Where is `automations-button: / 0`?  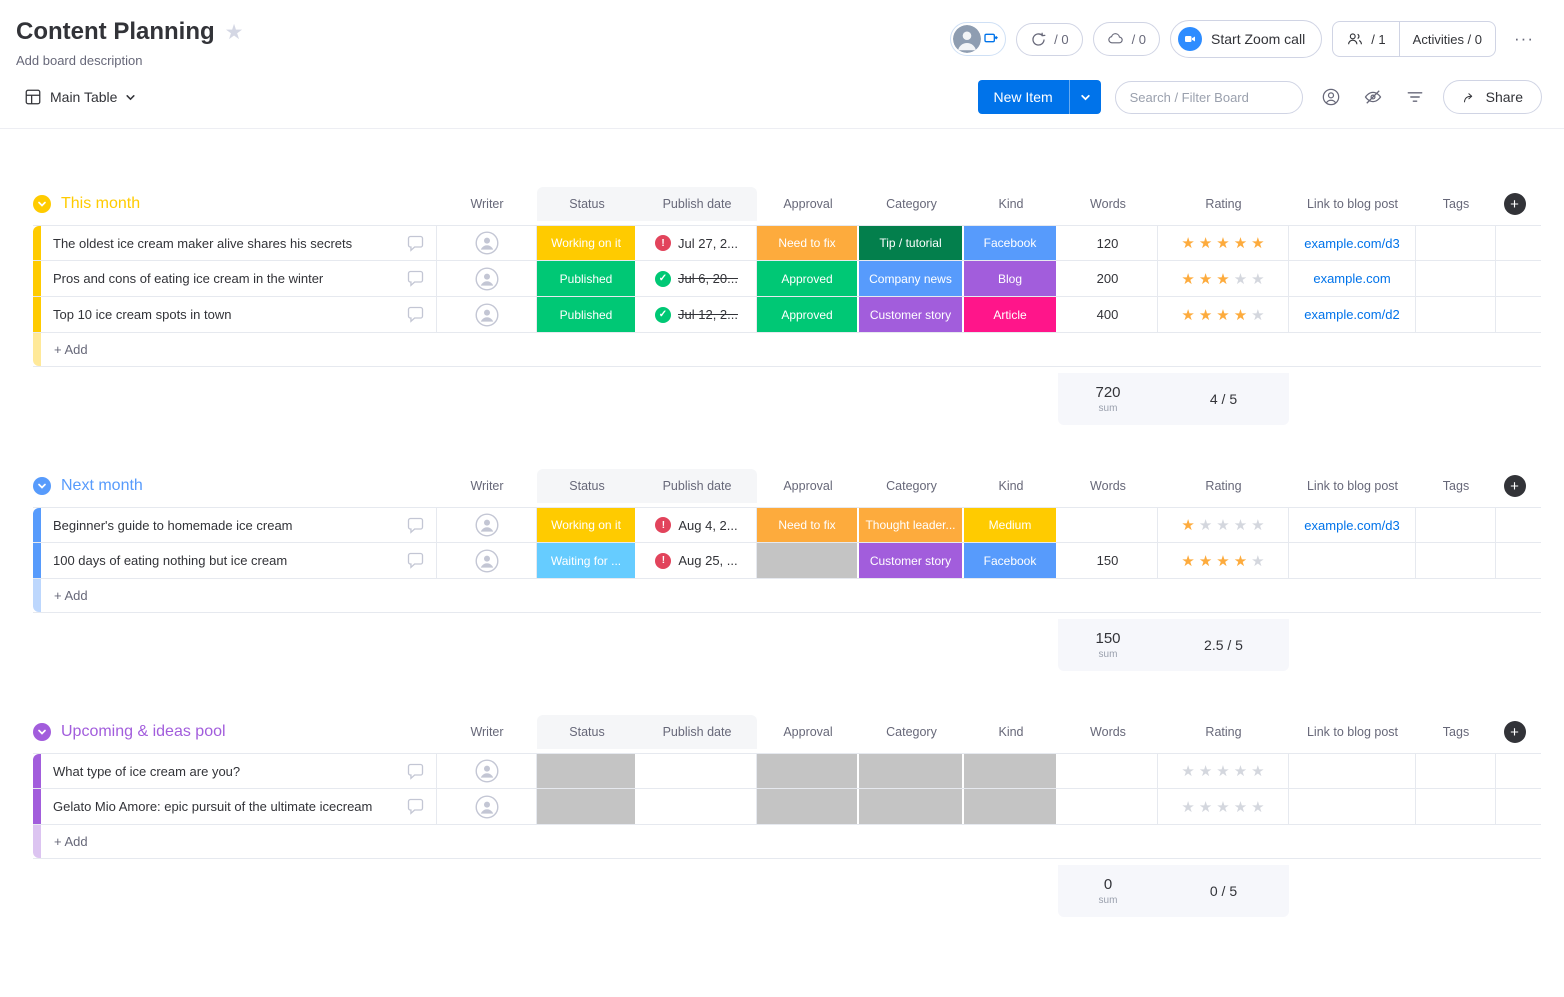 automations-button: / 0 is located at coordinates (1049, 39).